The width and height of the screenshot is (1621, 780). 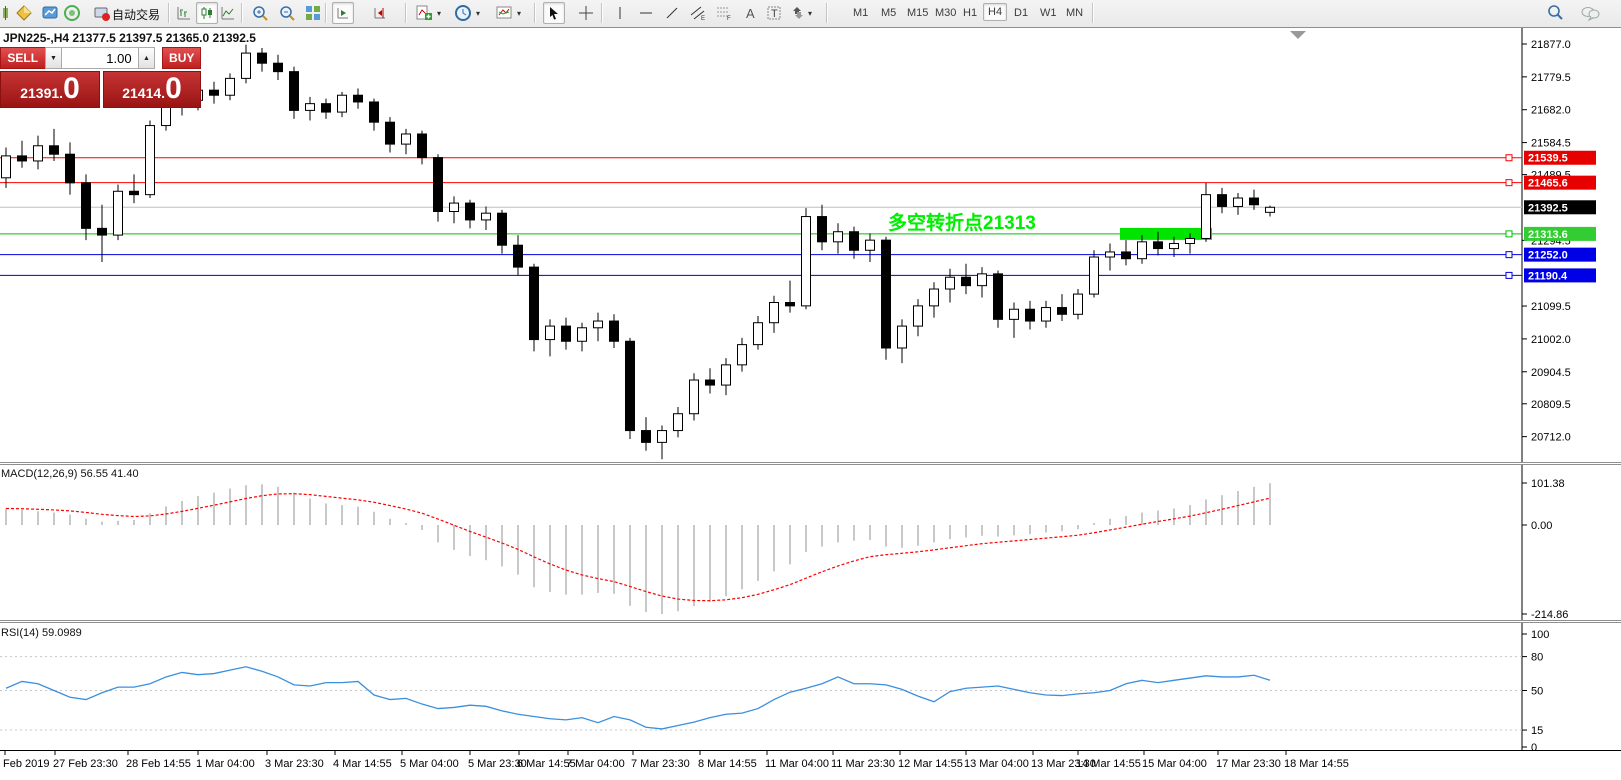 What do you see at coordinates (50, 13) in the screenshot?
I see `profile-icon` at bounding box center [50, 13].